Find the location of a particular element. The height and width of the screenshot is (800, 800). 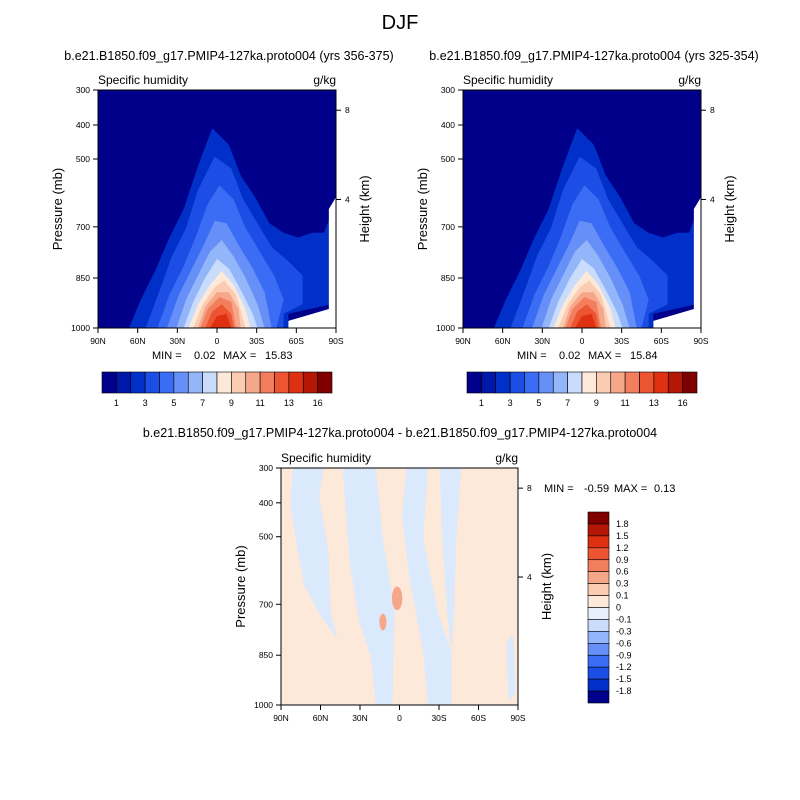

panel-1-axes is located at coordinates (217, 211).